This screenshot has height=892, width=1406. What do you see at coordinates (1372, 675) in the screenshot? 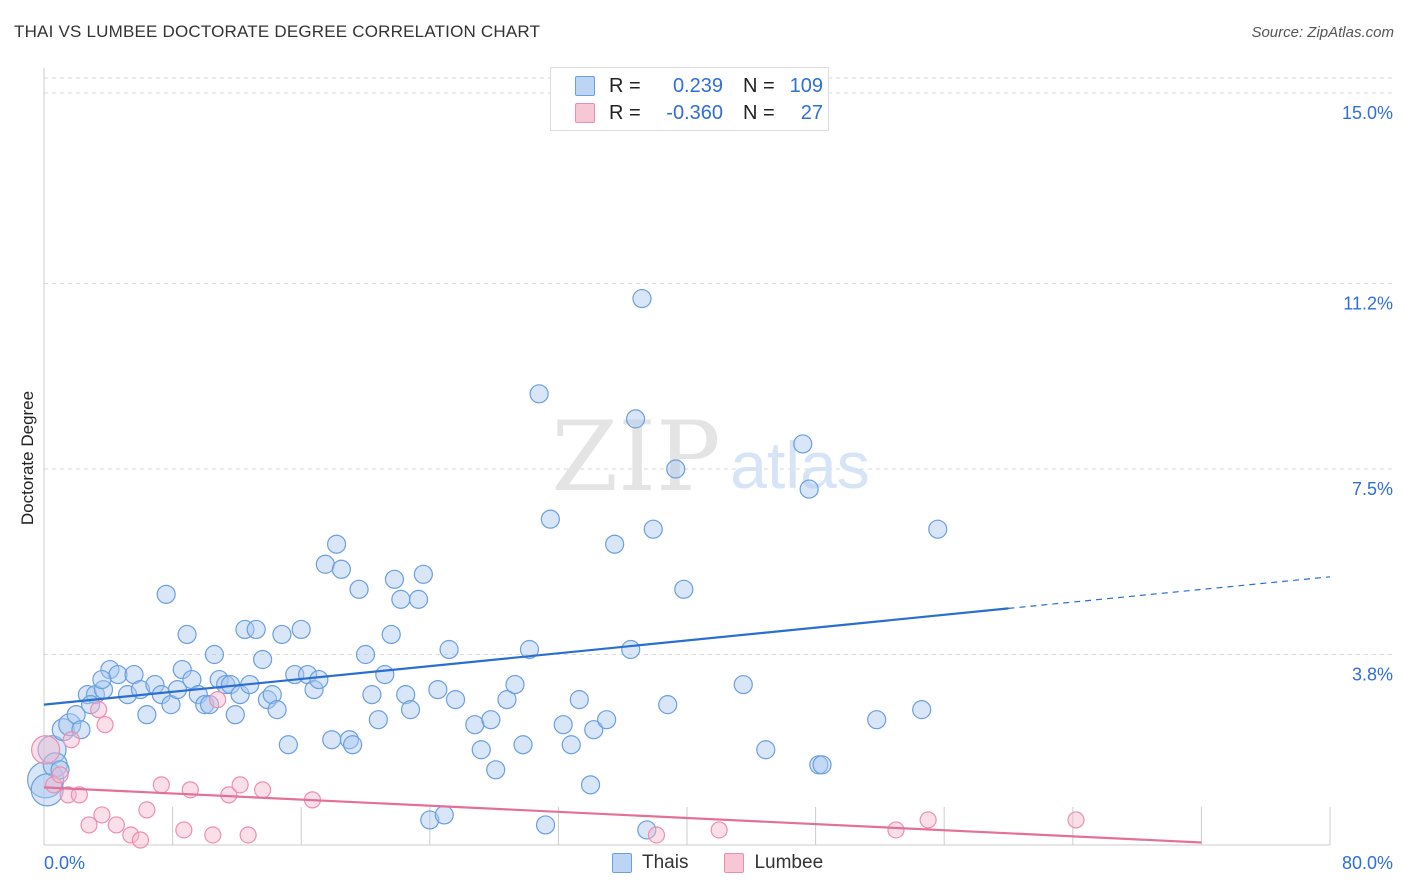
I see `y-tick-label: 3.8%` at bounding box center [1372, 675].